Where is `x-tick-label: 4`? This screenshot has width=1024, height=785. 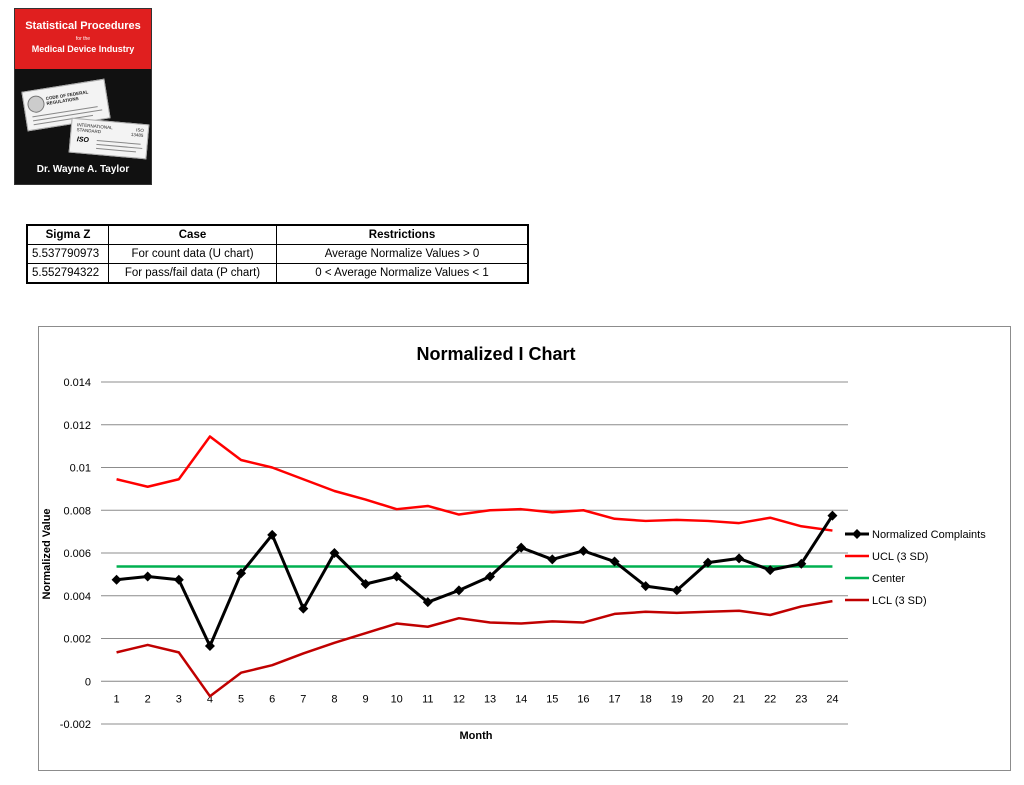
x-tick-label: 4 is located at coordinates (210, 699).